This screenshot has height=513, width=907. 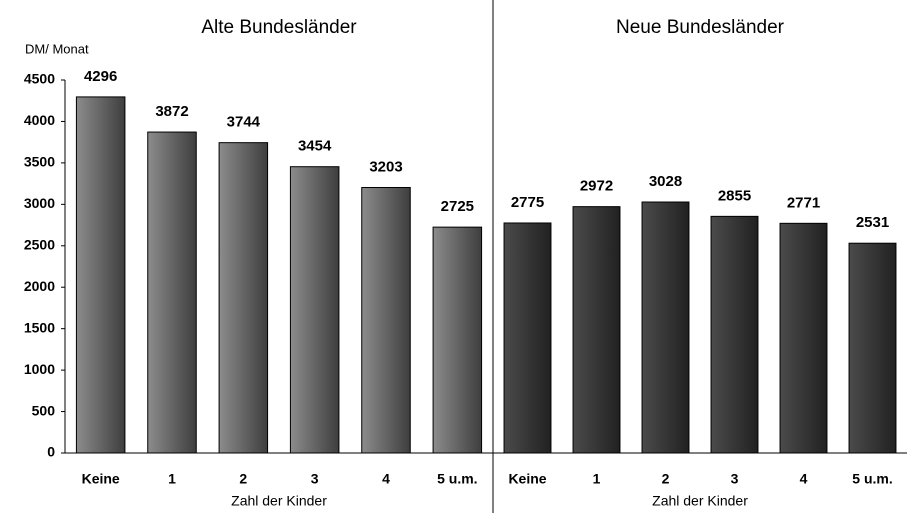 What do you see at coordinates (100, 76) in the screenshot?
I see `value-label: 4296` at bounding box center [100, 76].